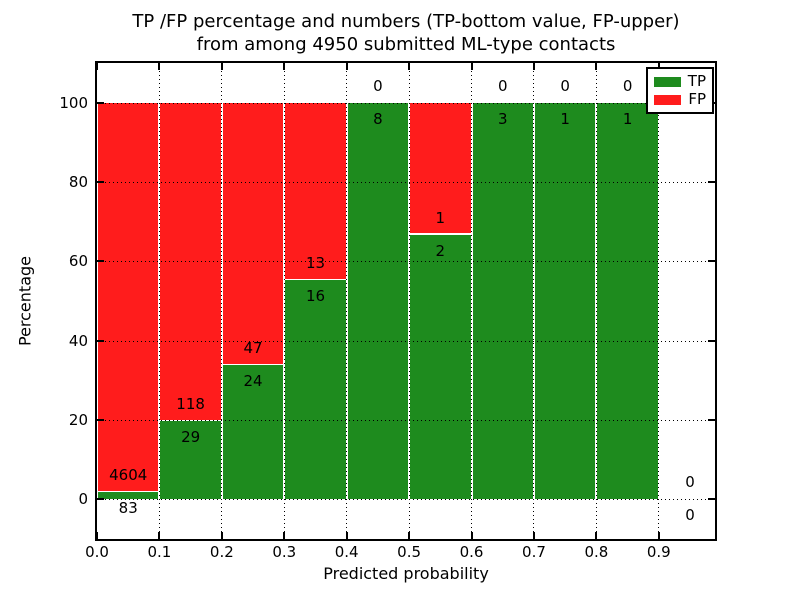  I want to click on ytick-label-40: 40, so click(78, 340).